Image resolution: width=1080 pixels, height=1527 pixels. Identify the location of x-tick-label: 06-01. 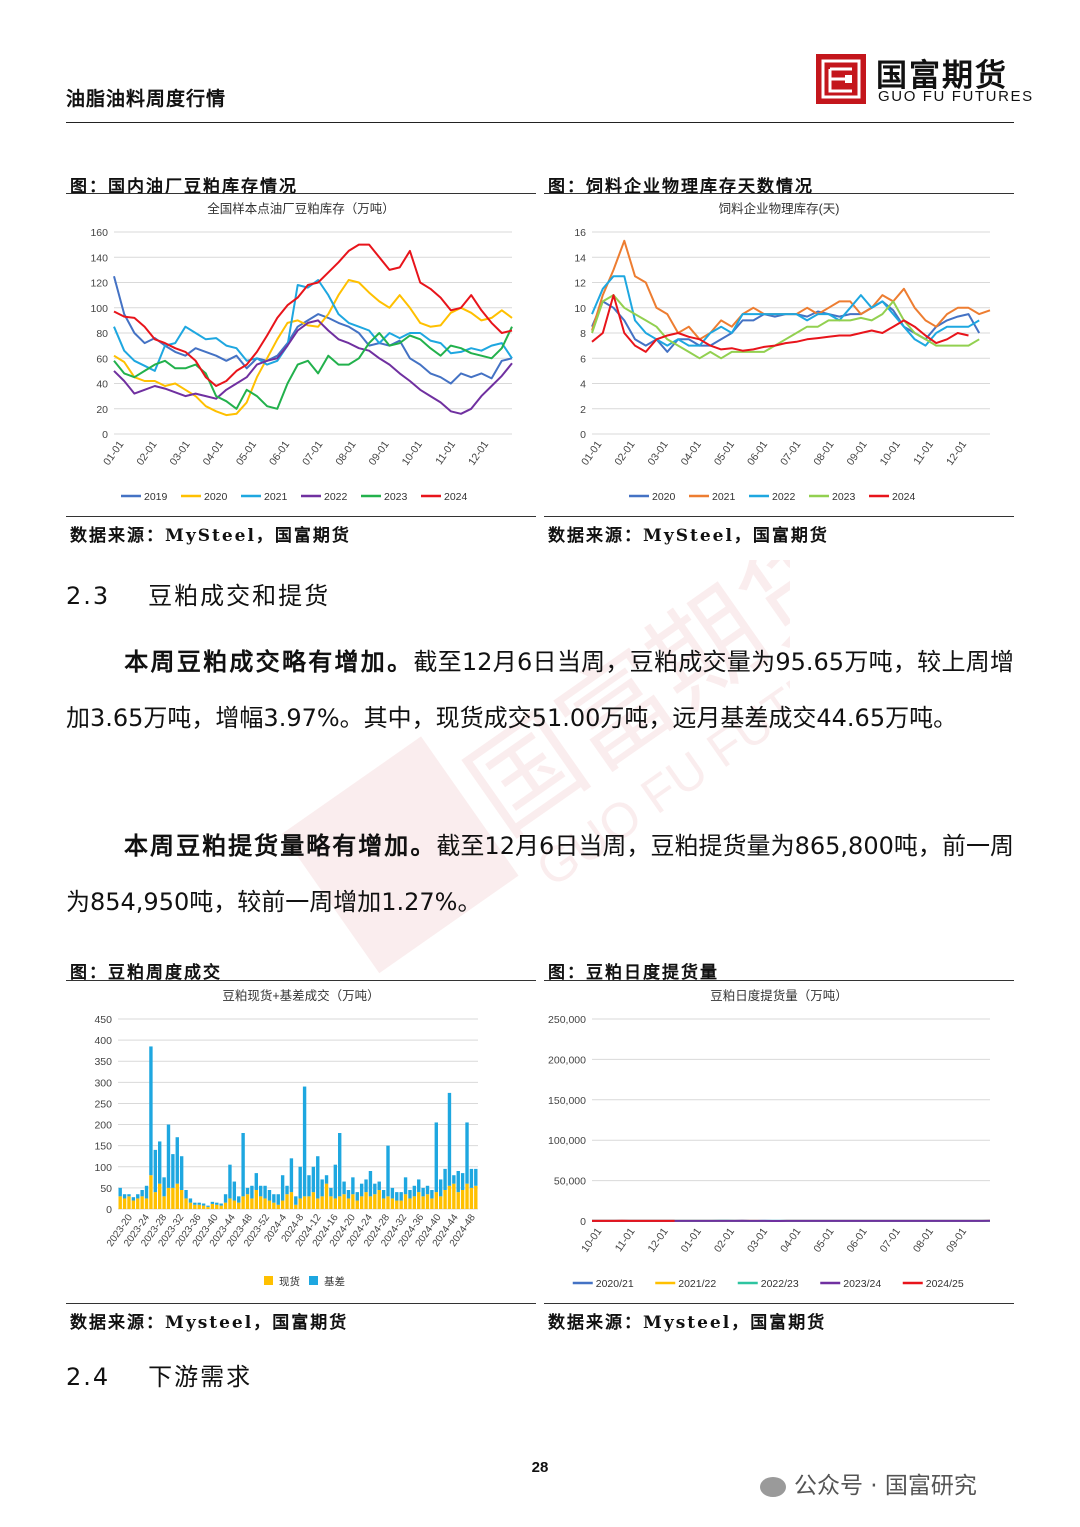
(279, 453).